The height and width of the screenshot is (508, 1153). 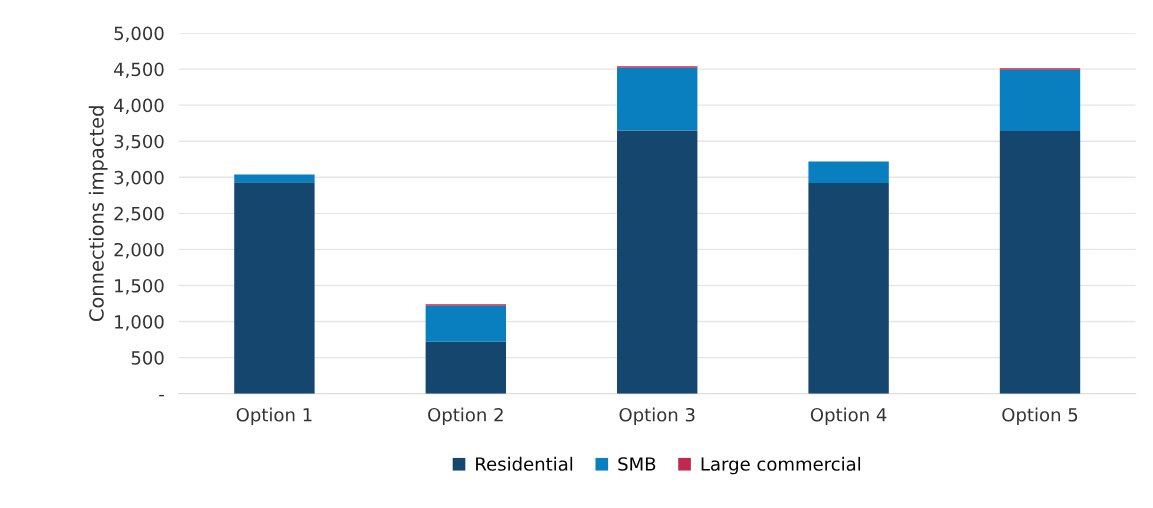 What do you see at coordinates (139, 106) in the screenshot?
I see `y-tick-label: 4,000` at bounding box center [139, 106].